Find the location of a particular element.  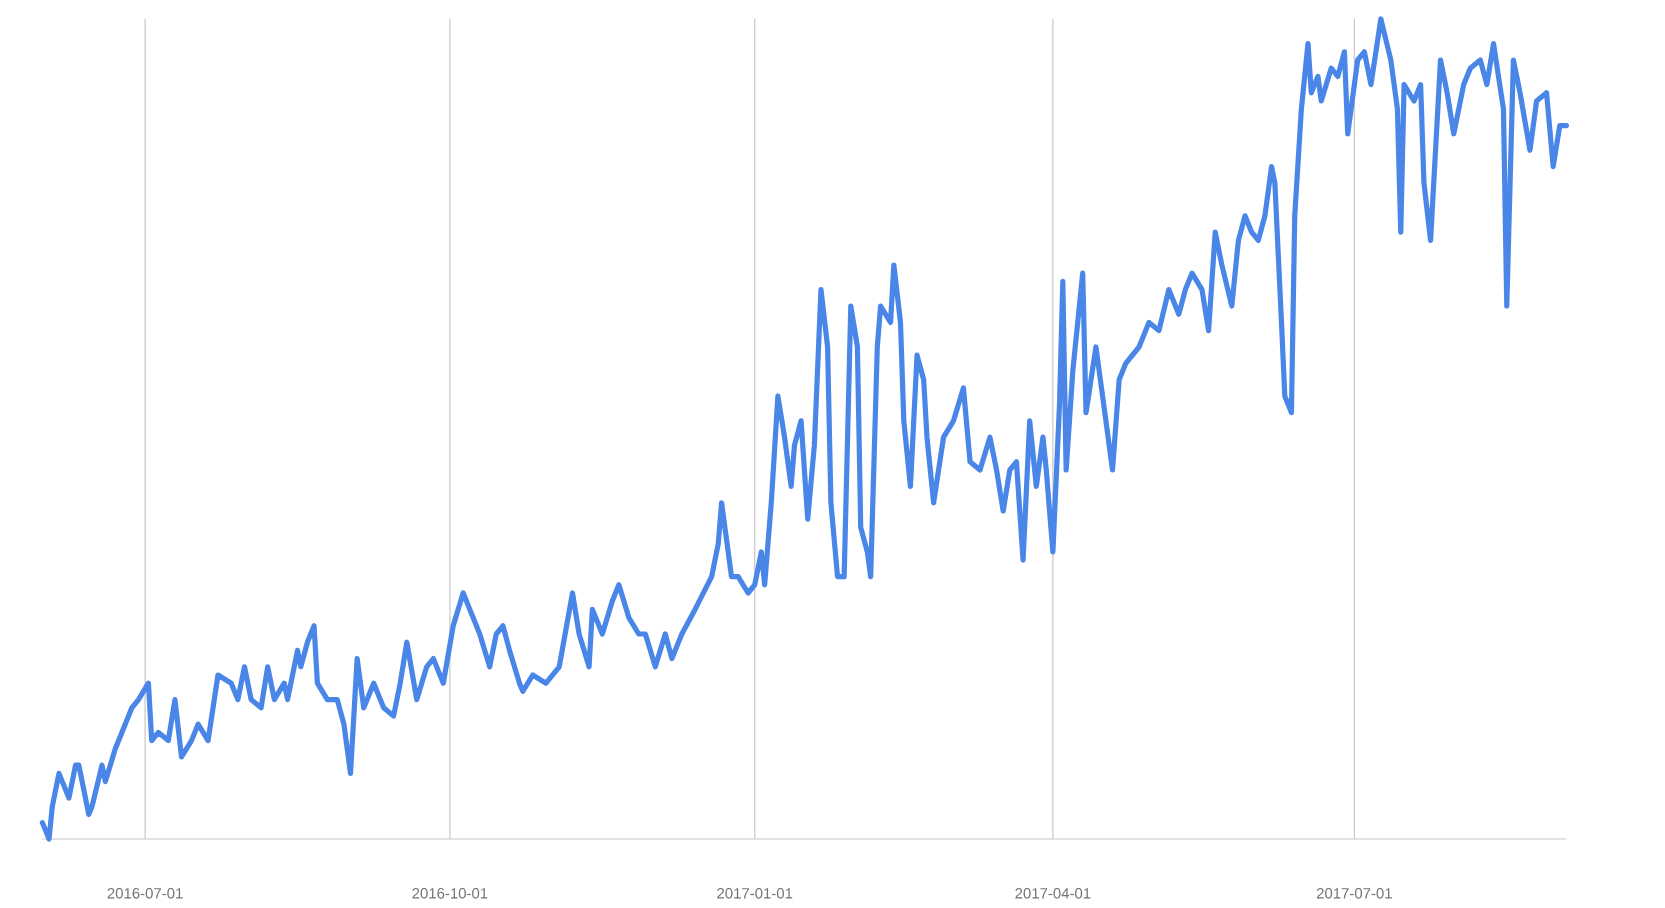

x-tick-label: 2016-07-01 is located at coordinates (145, 893).